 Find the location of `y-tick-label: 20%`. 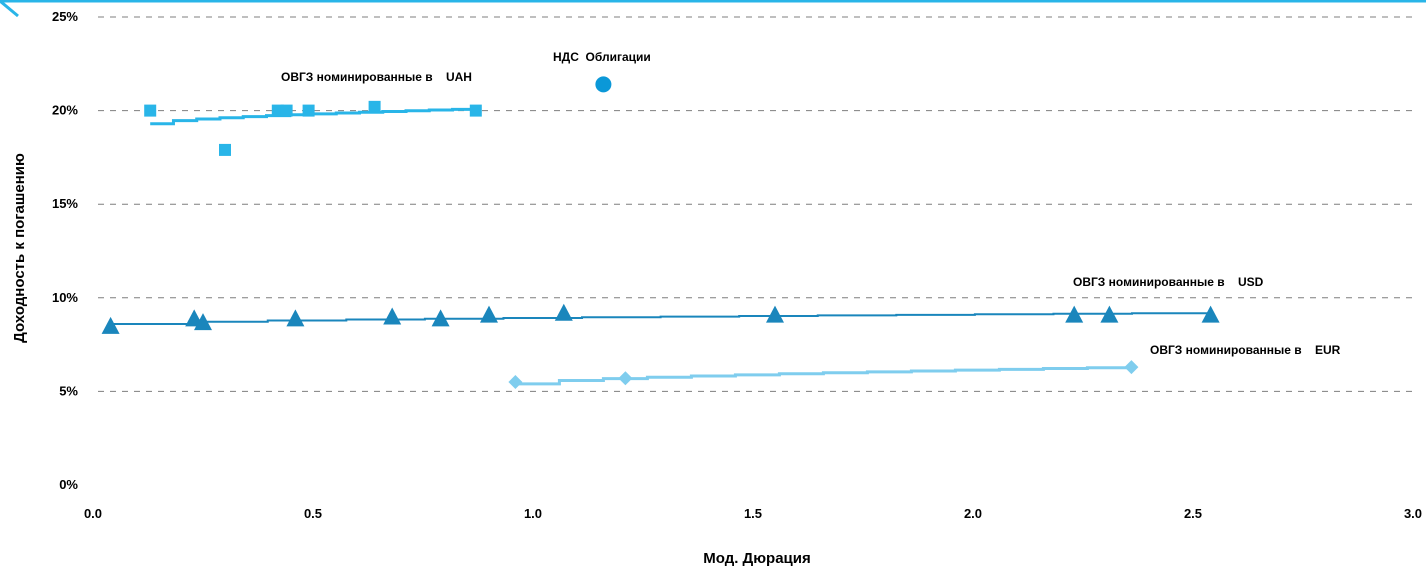

y-tick-label: 20% is located at coordinates (65, 110).